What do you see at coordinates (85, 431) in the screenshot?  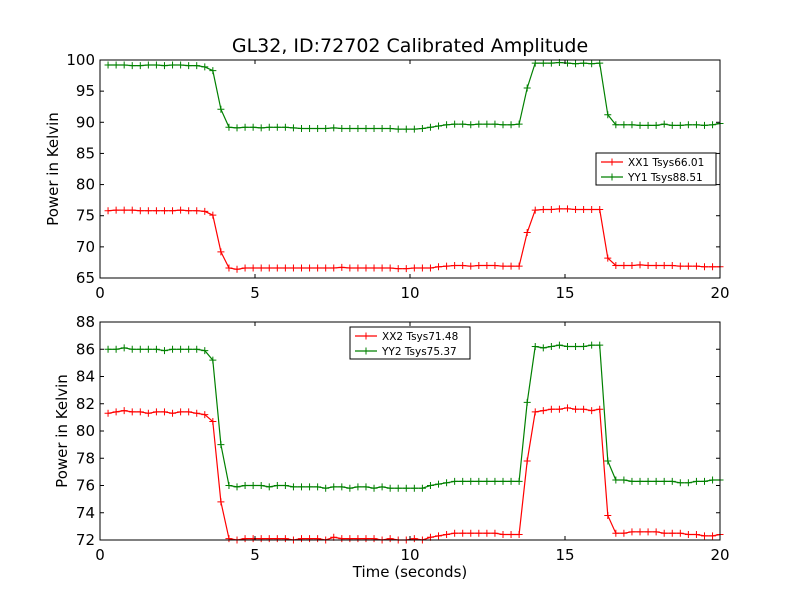 I see `y-tick-label: 80` at bounding box center [85, 431].